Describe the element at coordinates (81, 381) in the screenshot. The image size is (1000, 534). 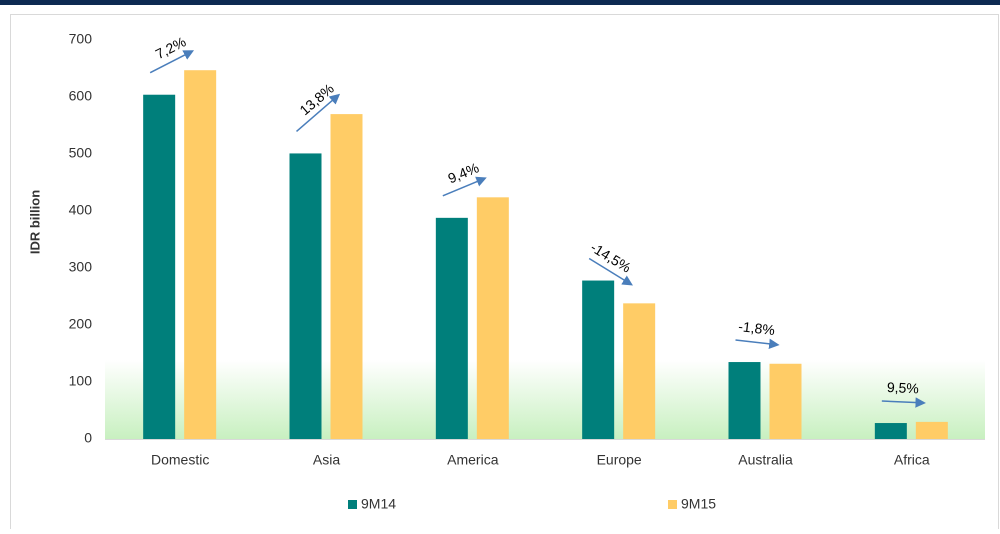
I see `y-tick-label: 100` at that location.